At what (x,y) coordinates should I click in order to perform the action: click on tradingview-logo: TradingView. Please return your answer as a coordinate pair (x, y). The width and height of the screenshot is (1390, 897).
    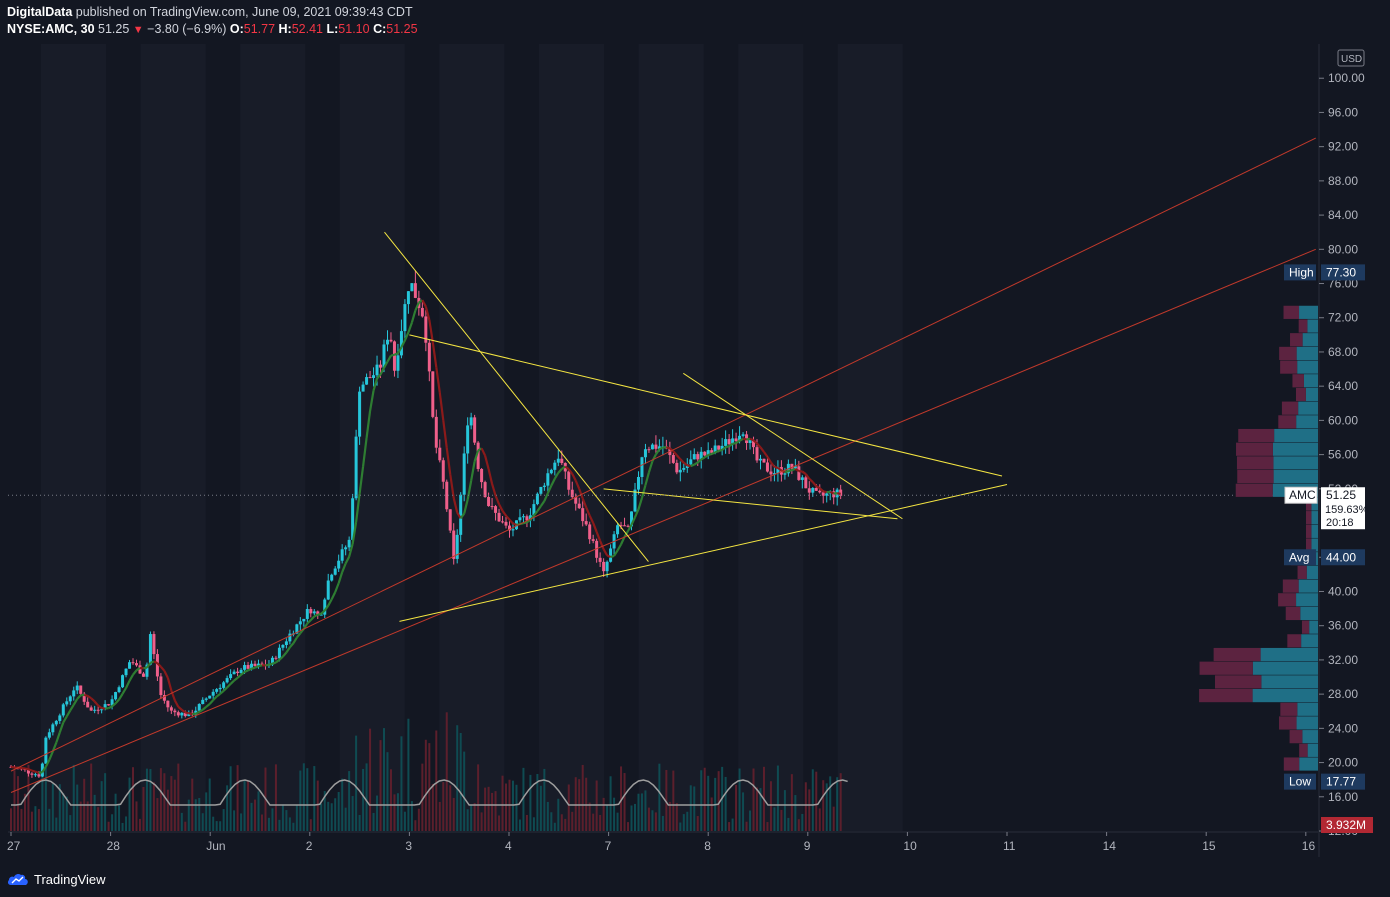
    Looking at the image, I should click on (56, 879).